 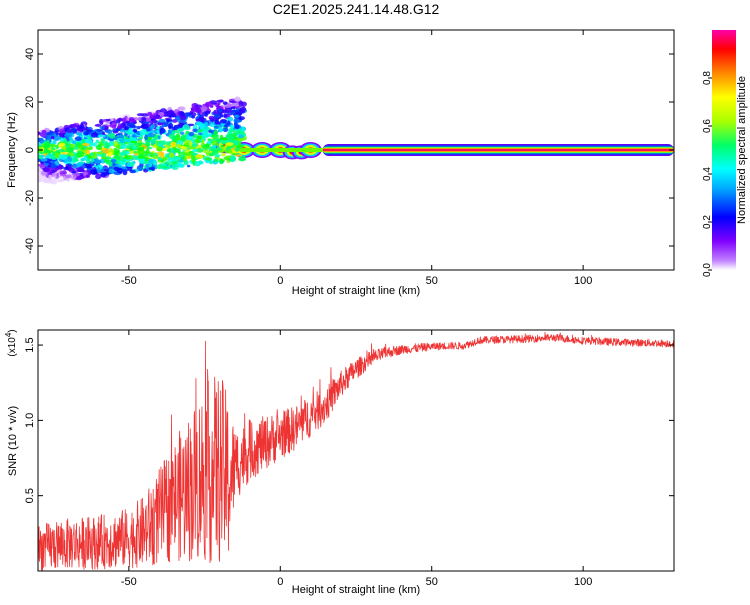 I want to click on colorbar-gradient, so click(x=724, y=150).